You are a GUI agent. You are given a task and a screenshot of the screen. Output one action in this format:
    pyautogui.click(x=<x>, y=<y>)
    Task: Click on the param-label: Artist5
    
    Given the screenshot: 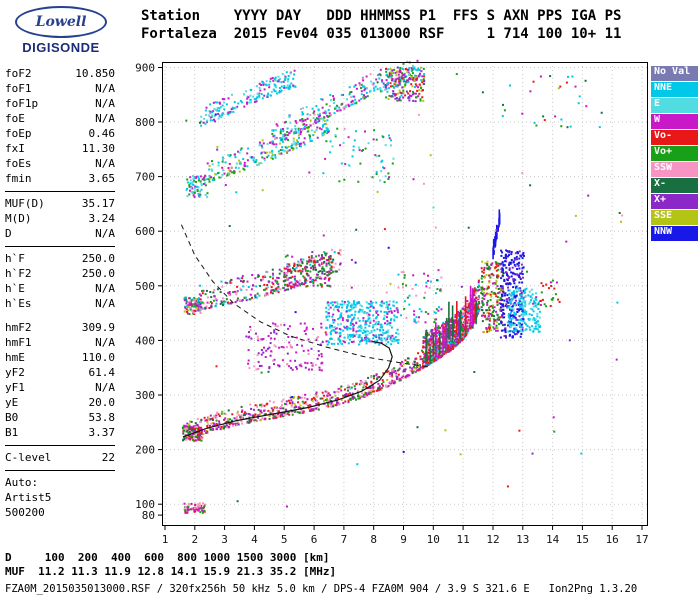 What is the action you would take?
    pyautogui.click(x=28, y=497)
    